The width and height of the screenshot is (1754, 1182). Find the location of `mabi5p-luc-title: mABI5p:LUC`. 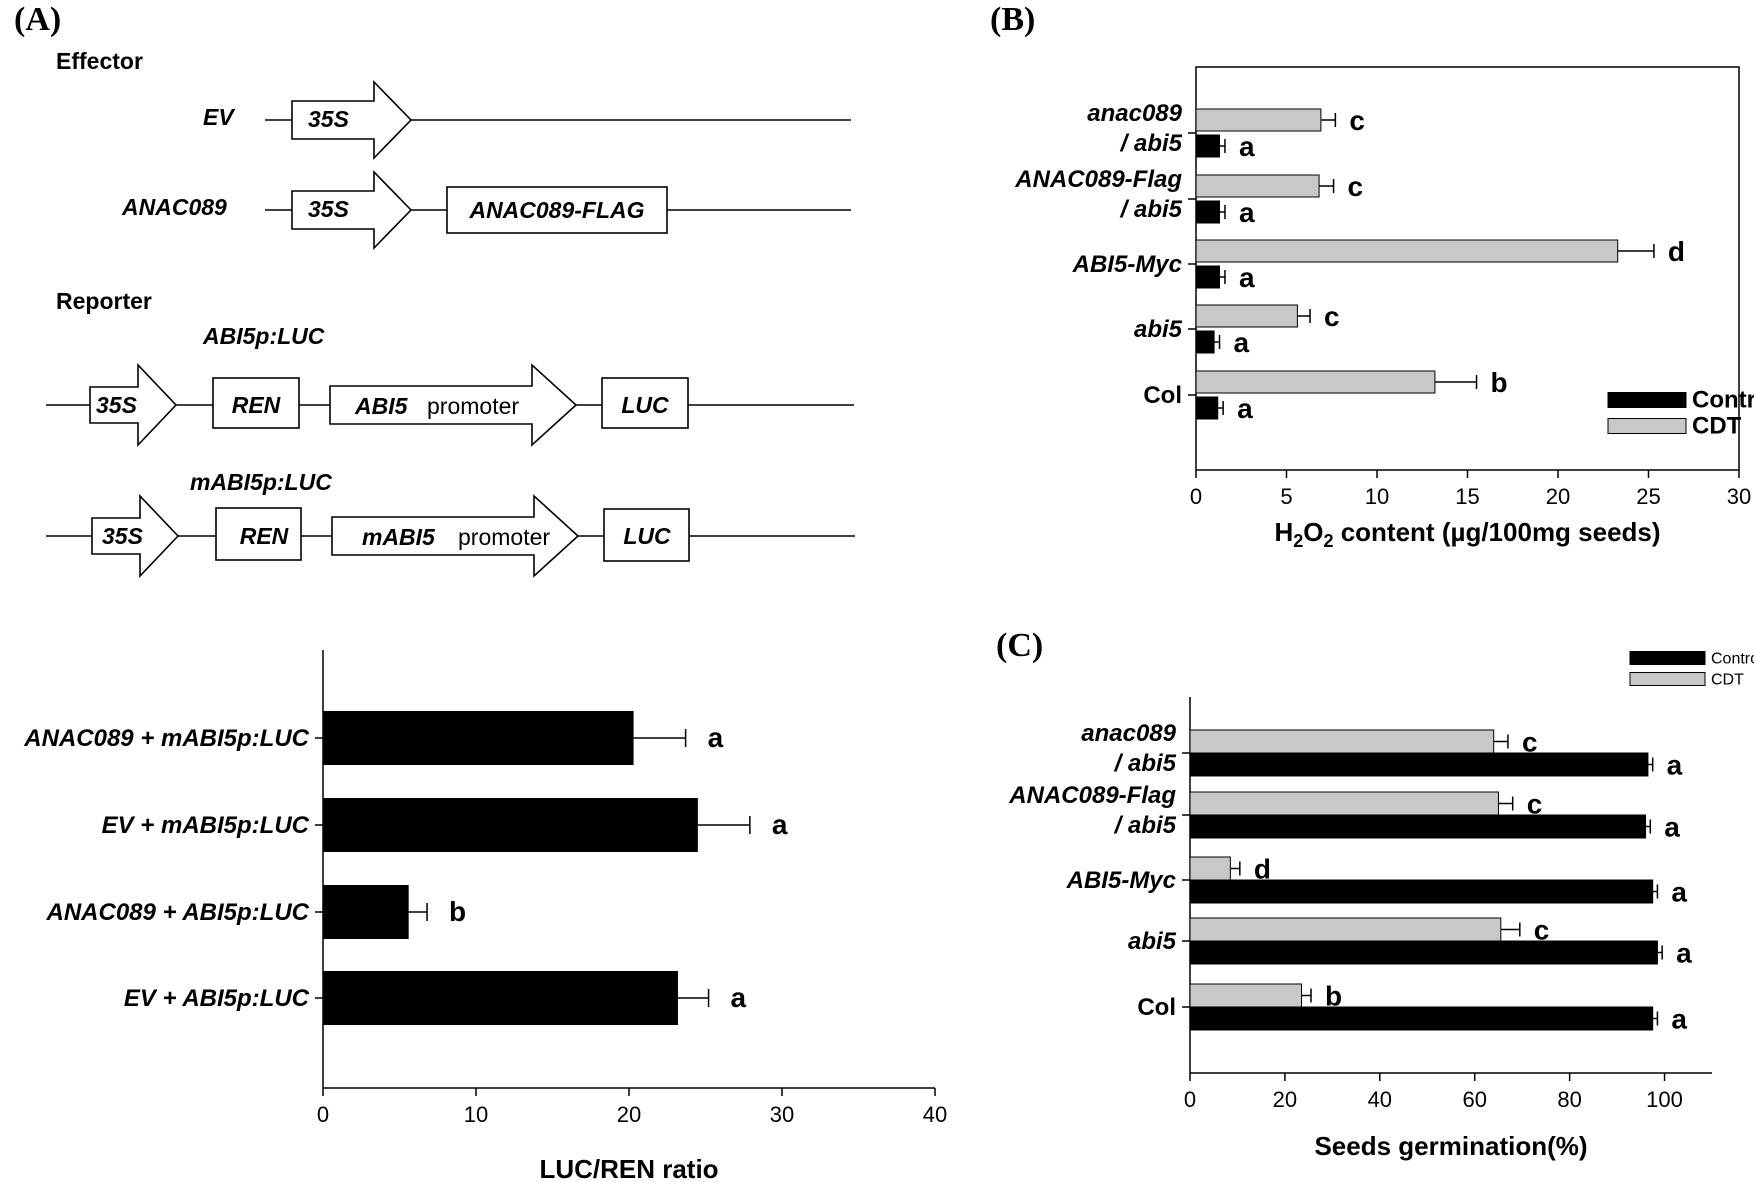

mabi5p-luc-title: mABI5p:LUC is located at coordinates (261, 482).